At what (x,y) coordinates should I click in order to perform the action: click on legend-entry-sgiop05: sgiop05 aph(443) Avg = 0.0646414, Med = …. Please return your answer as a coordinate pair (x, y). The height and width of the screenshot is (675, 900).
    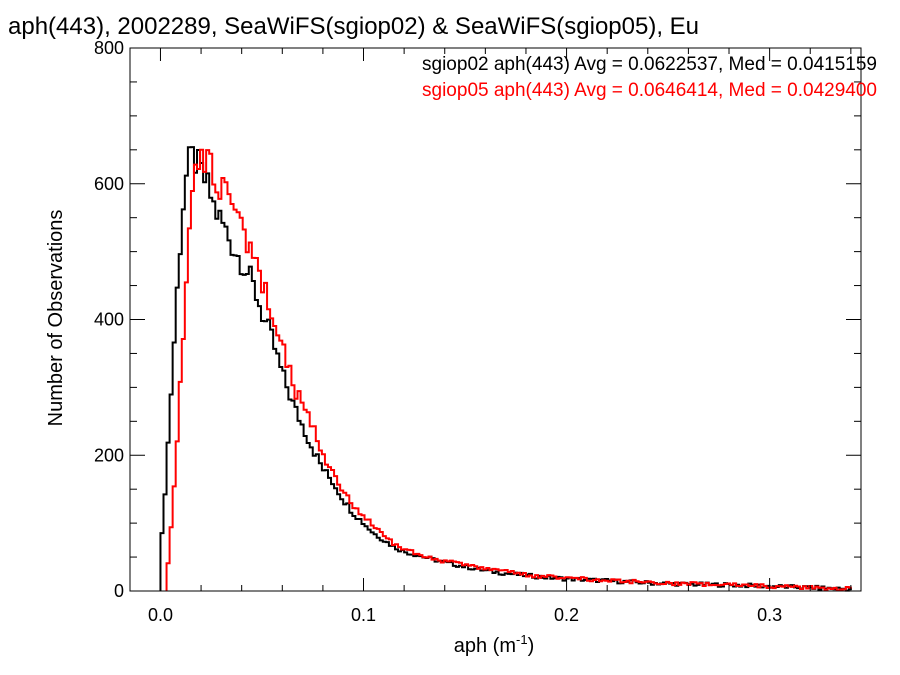
    Looking at the image, I should click on (649, 90).